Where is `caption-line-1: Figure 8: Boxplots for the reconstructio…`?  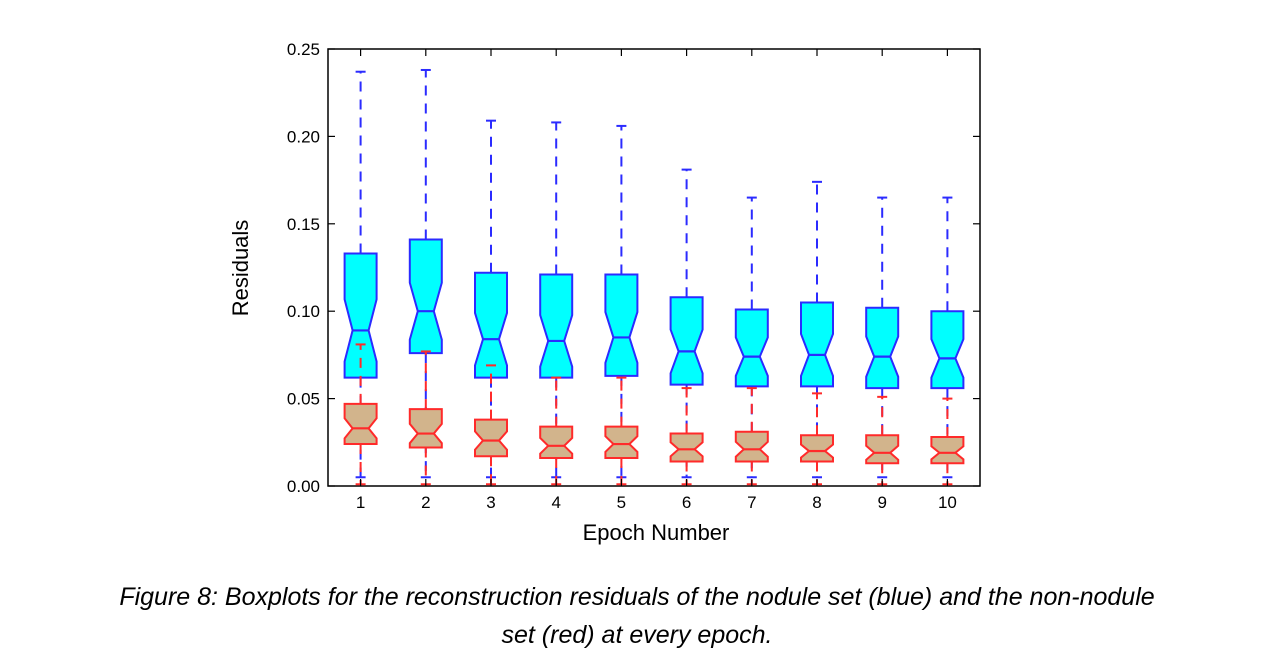 caption-line-1: Figure 8: Boxplots for the reconstructio… is located at coordinates (637, 597).